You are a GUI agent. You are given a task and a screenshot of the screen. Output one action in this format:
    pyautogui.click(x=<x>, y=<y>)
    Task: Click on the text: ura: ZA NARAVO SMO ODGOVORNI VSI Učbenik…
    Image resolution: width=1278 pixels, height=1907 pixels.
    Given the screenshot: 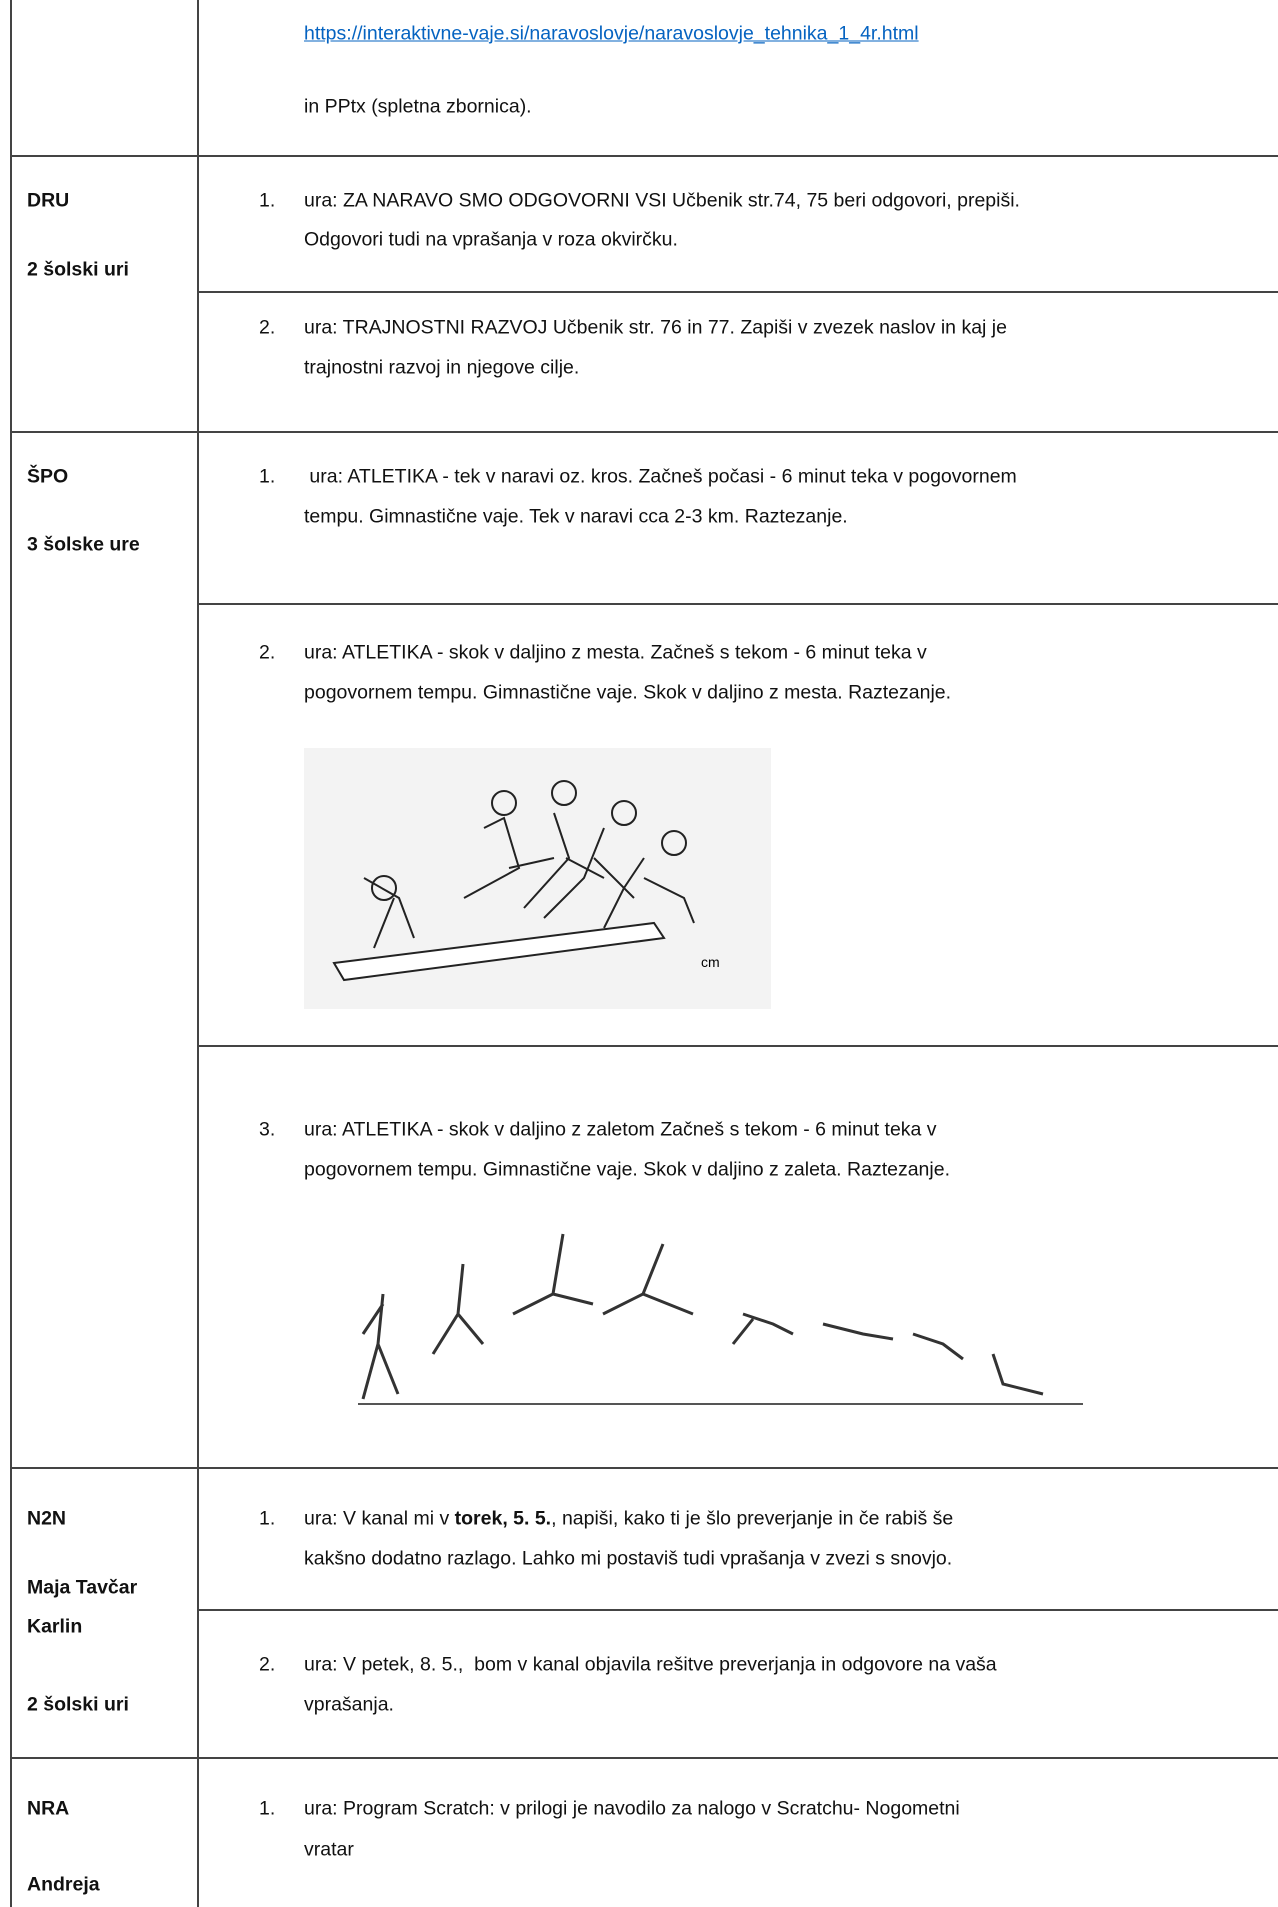 What is the action you would take?
    pyautogui.click(x=662, y=200)
    